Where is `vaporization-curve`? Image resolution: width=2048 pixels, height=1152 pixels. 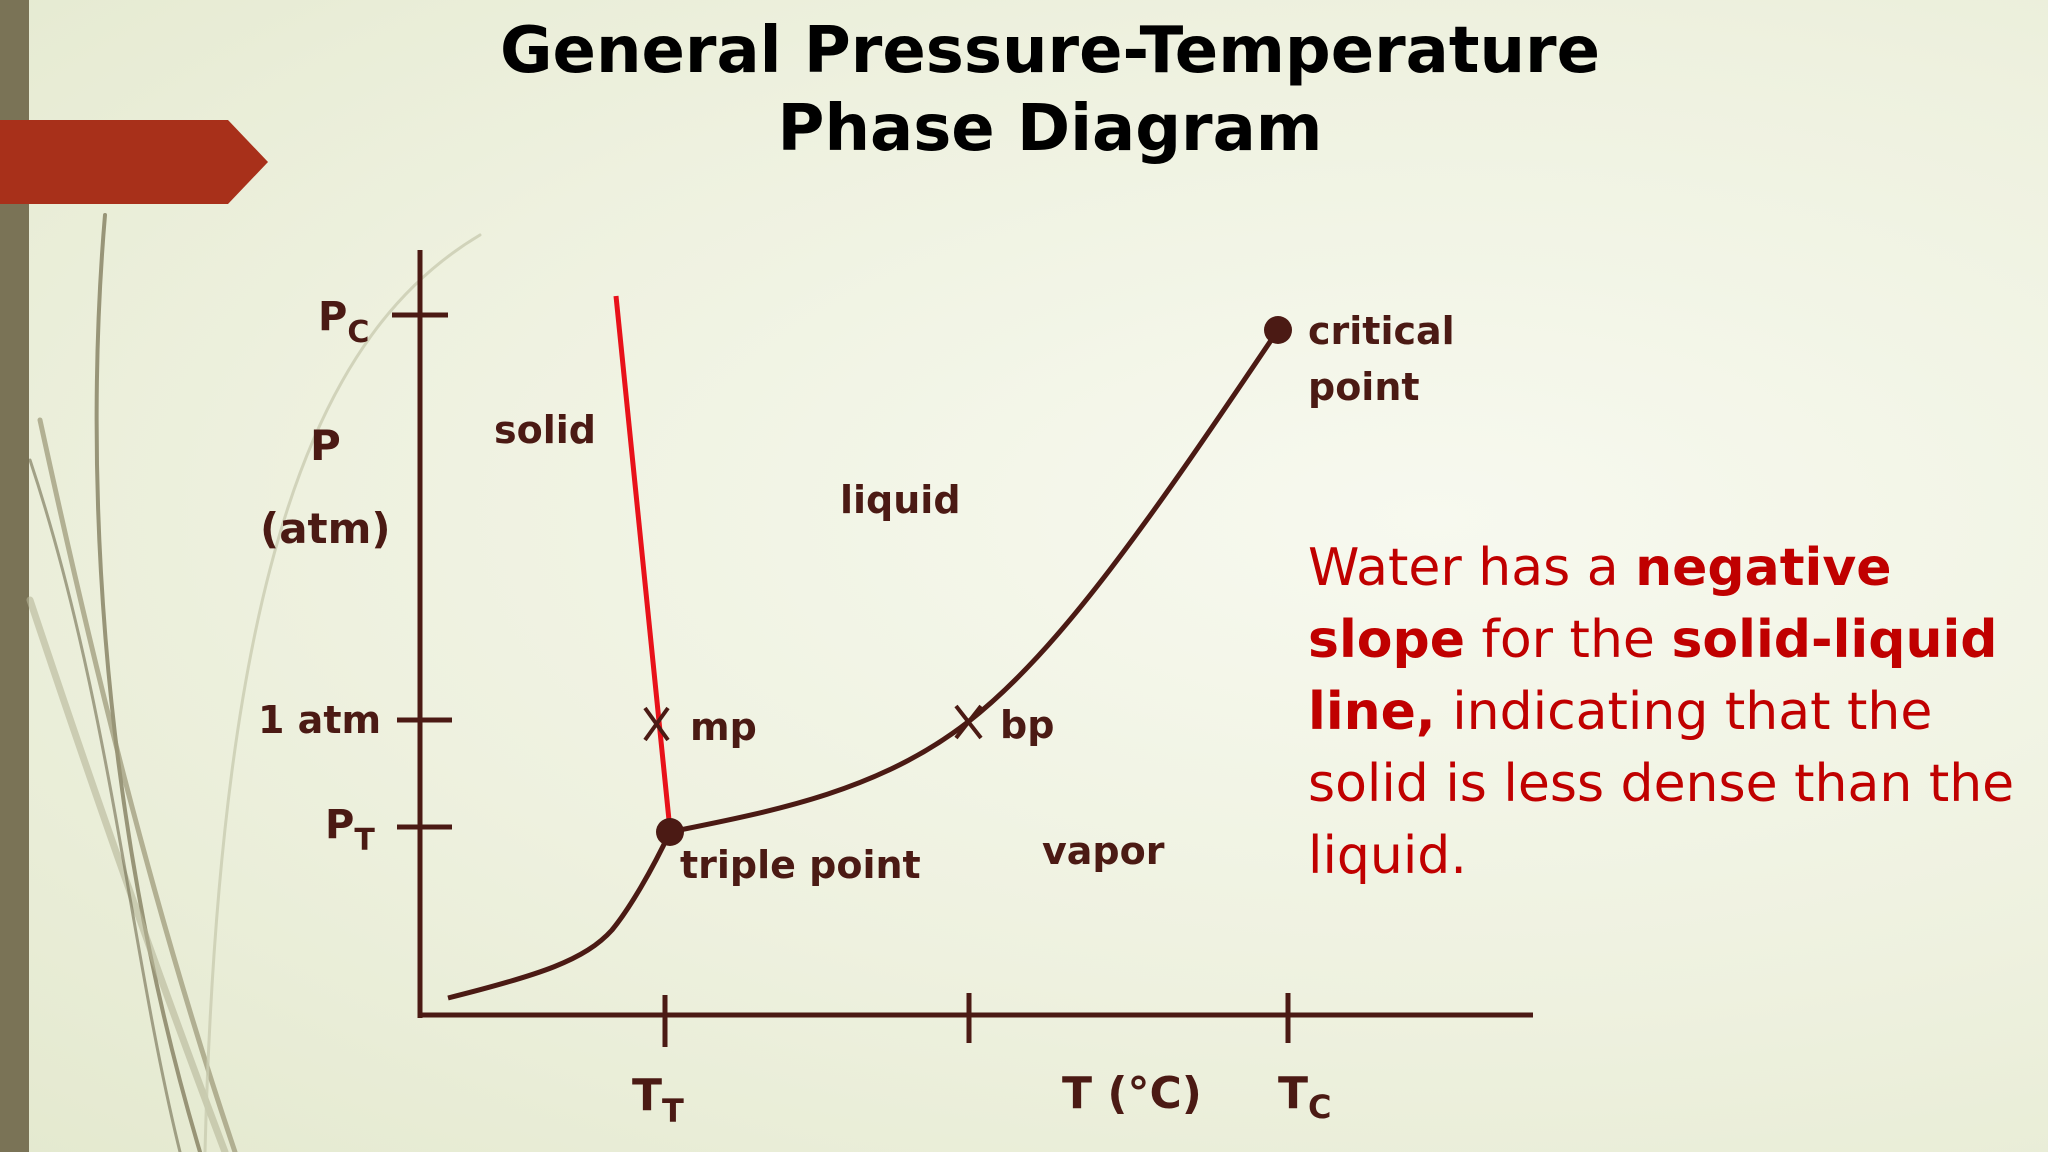
vaporization-curve is located at coordinates (975, 581).